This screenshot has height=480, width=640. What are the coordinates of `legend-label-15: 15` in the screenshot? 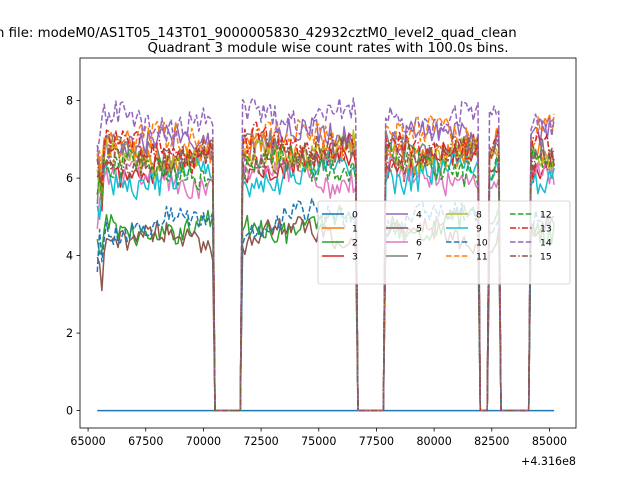 It's located at (546, 257).